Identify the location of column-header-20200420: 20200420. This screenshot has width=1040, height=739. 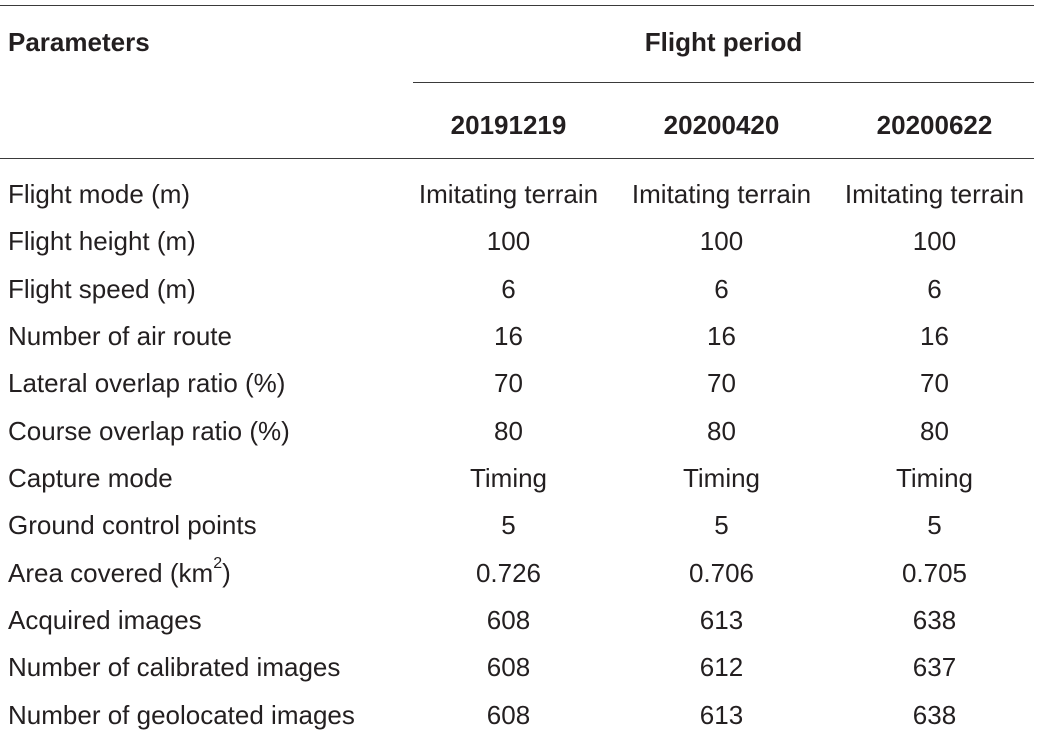
(721, 125).